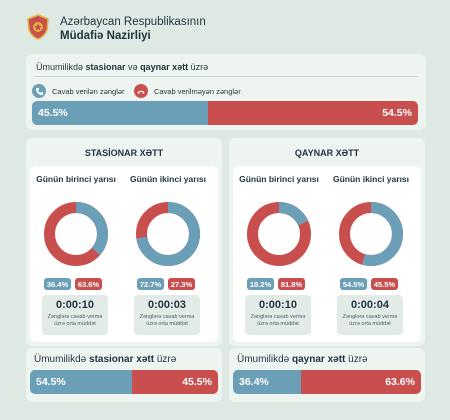  Describe the element at coordinates (384, 284) in the screenshot. I see `hotline-second-red-pct: 45.5%` at that location.